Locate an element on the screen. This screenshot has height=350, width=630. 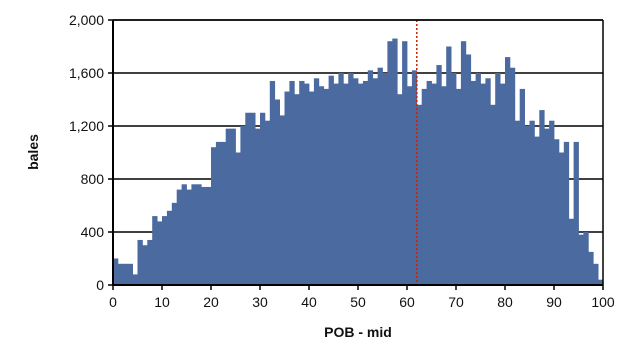
x-tick-label-5: 50 is located at coordinates (358, 302).